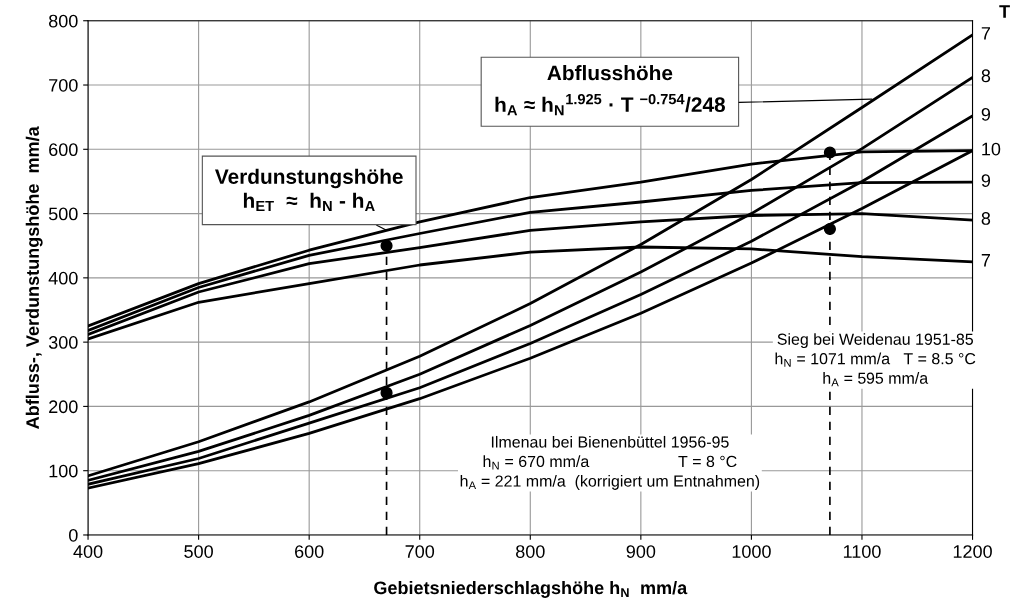 This screenshot has width=1012, height=610. I want to click on y-tick-label: 700, so click(63, 85).